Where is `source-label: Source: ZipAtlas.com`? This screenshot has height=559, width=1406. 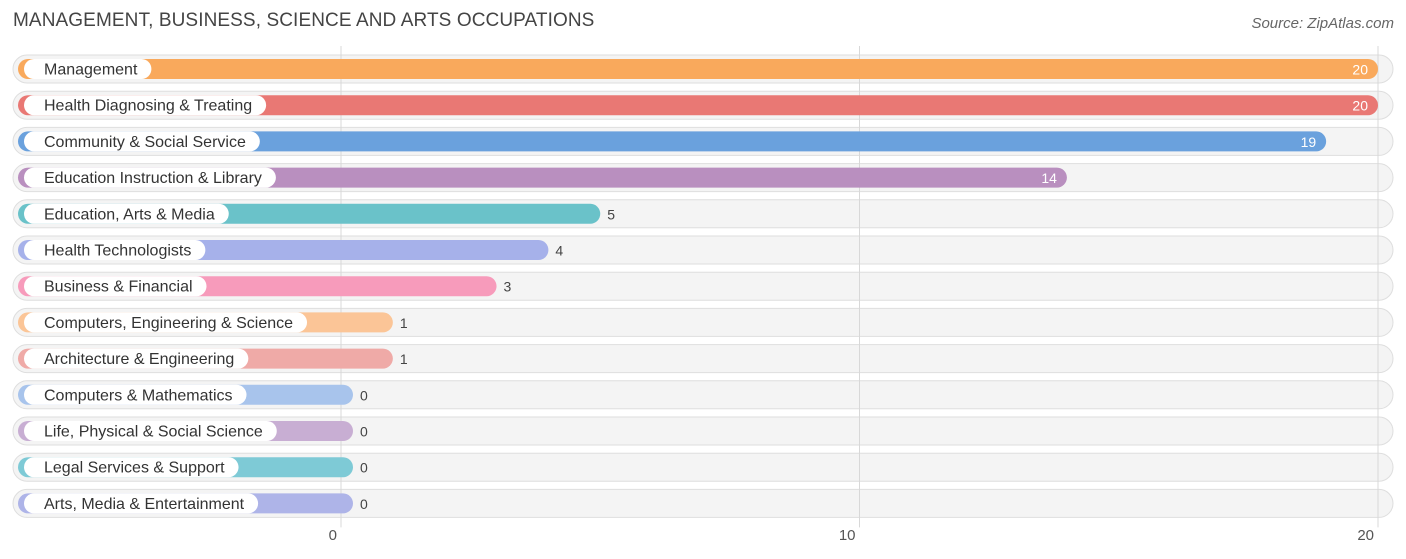
source-label: Source: ZipAtlas.com is located at coordinates (1322, 23).